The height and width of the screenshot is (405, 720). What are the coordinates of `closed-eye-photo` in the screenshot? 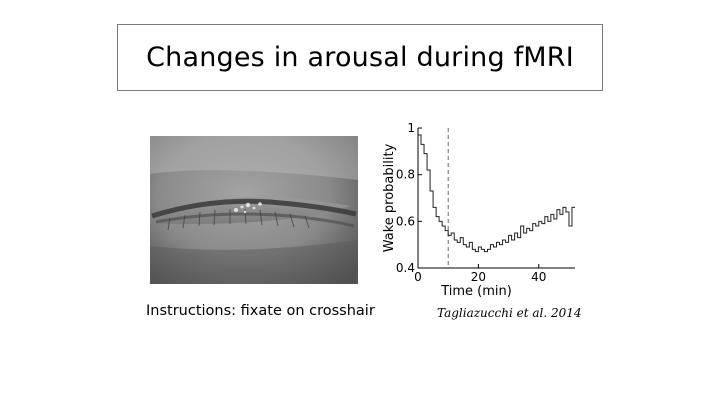 It's located at (254, 210).